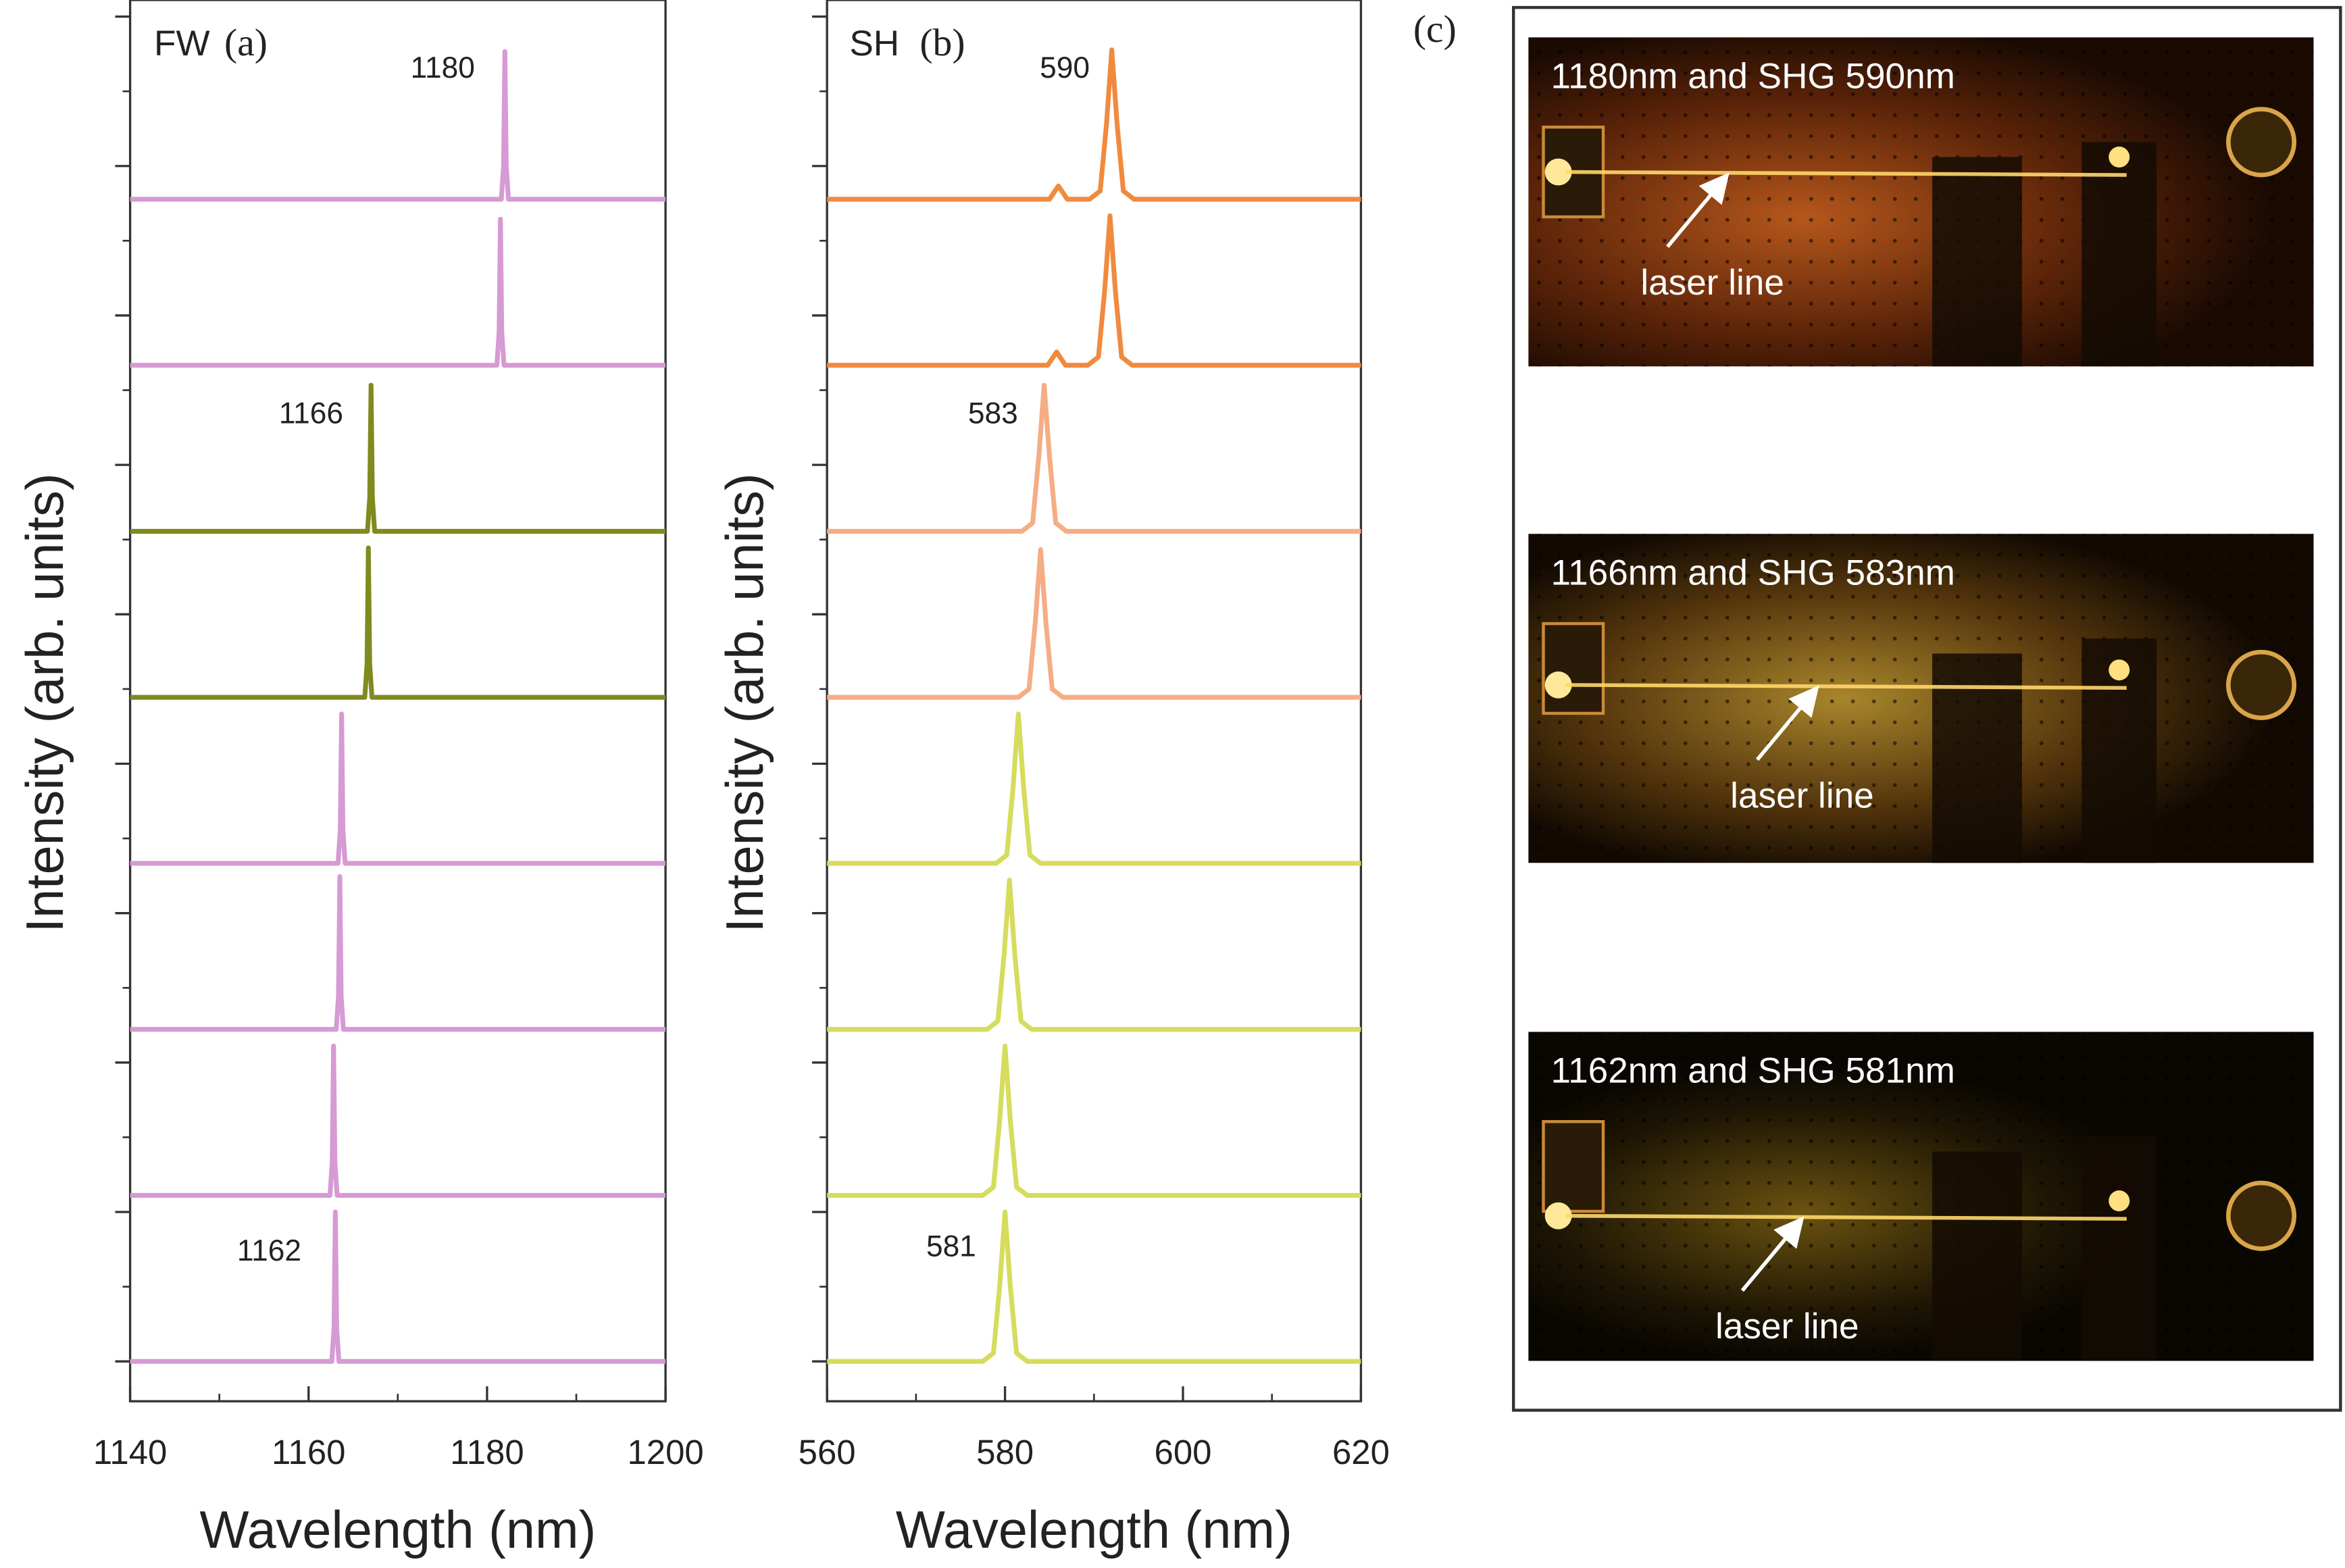 This screenshot has height=1568, width=2345. Describe the element at coordinates (1184, 1452) in the screenshot. I see `x-tick-label: 600` at that location.